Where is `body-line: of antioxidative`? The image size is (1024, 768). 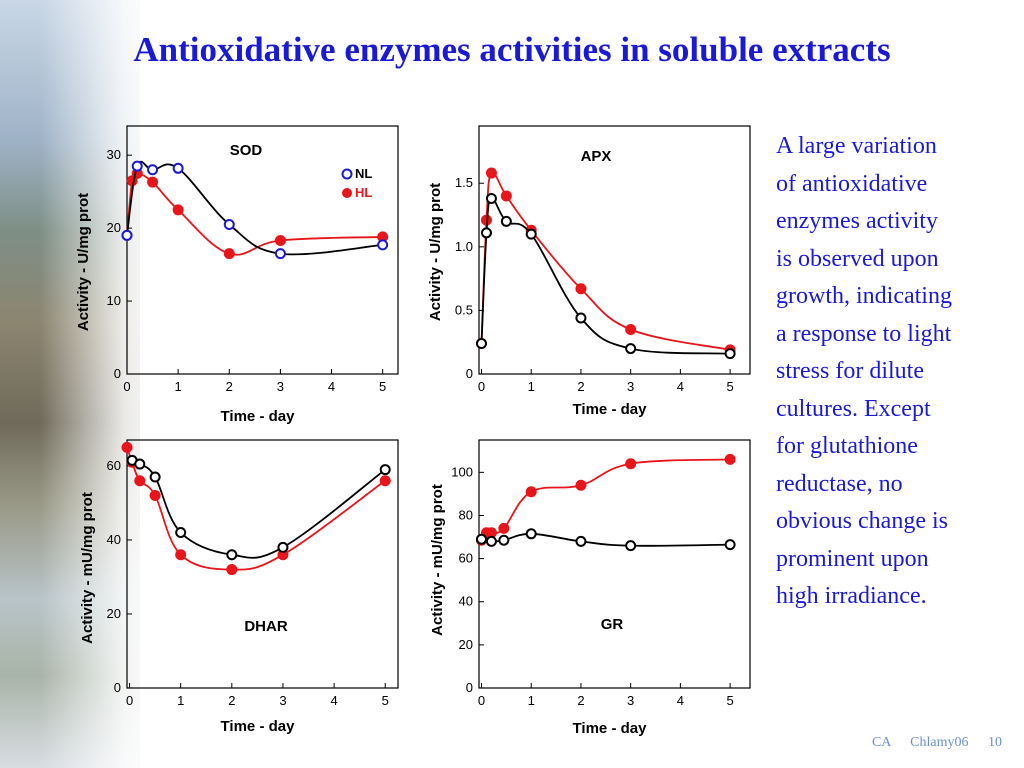 body-line: of antioxidative is located at coordinates (852, 183).